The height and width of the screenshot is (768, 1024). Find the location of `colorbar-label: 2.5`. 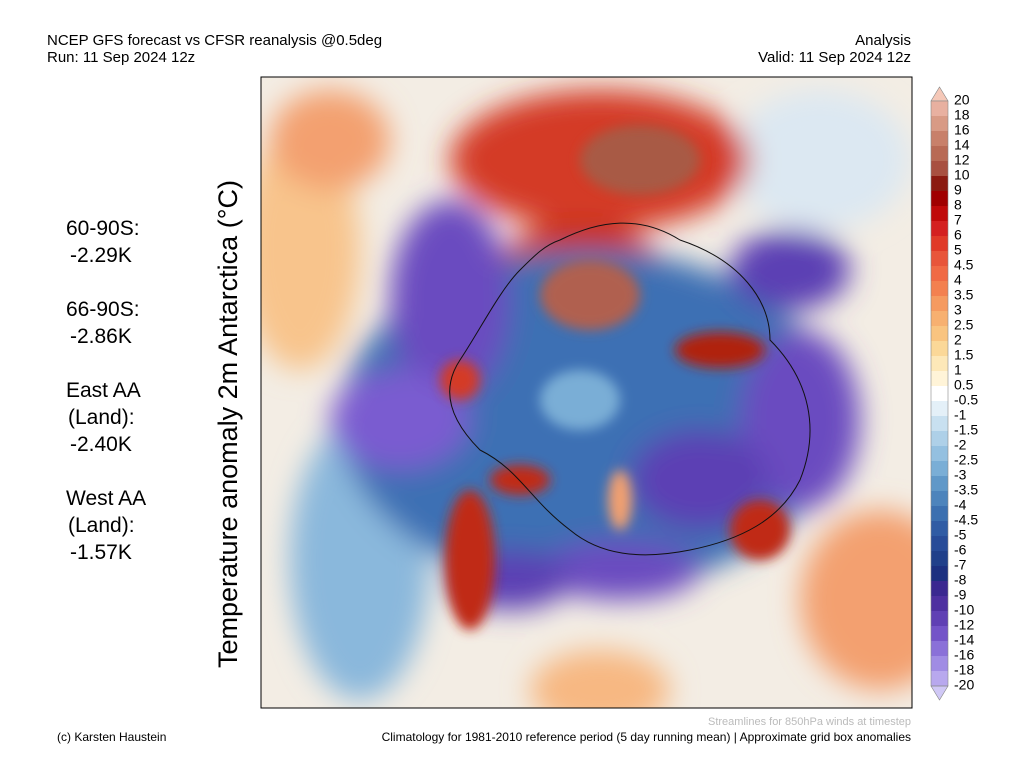

colorbar-label: 2.5 is located at coordinates (964, 325).